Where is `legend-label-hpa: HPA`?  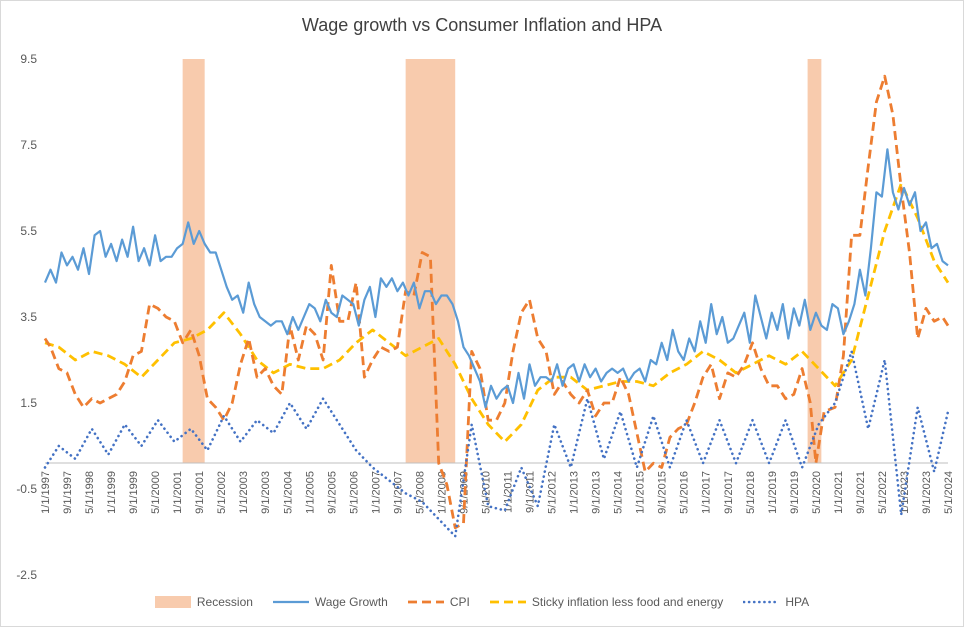
legend-label-hpa: HPA is located at coordinates (797, 602).